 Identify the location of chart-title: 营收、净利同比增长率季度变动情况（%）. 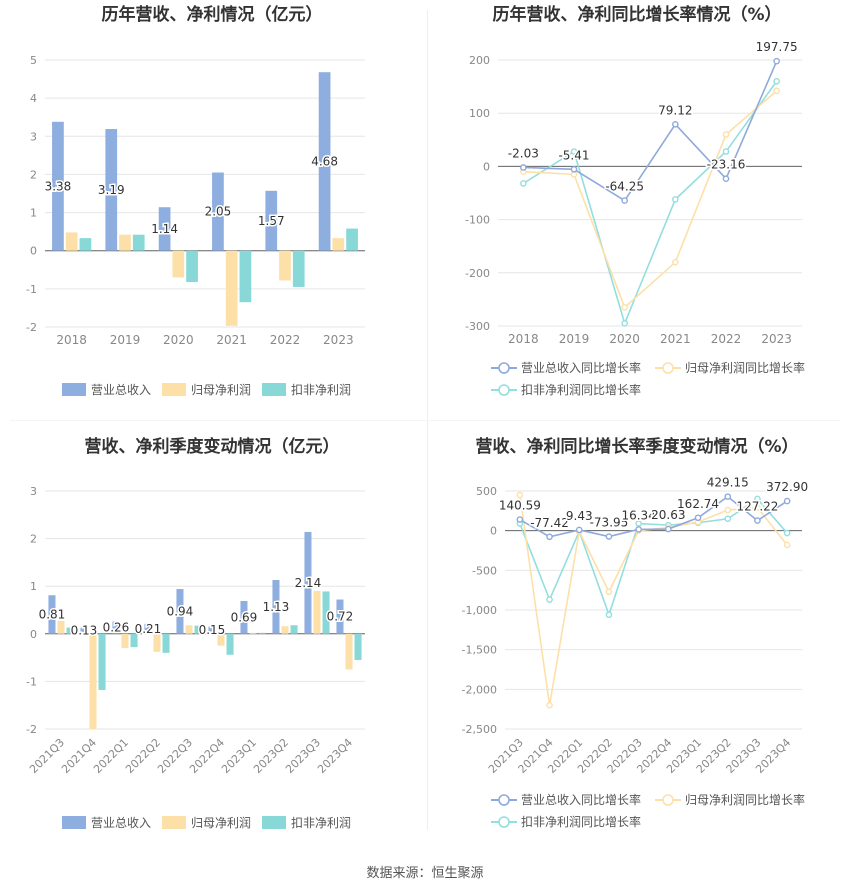
(636, 446).